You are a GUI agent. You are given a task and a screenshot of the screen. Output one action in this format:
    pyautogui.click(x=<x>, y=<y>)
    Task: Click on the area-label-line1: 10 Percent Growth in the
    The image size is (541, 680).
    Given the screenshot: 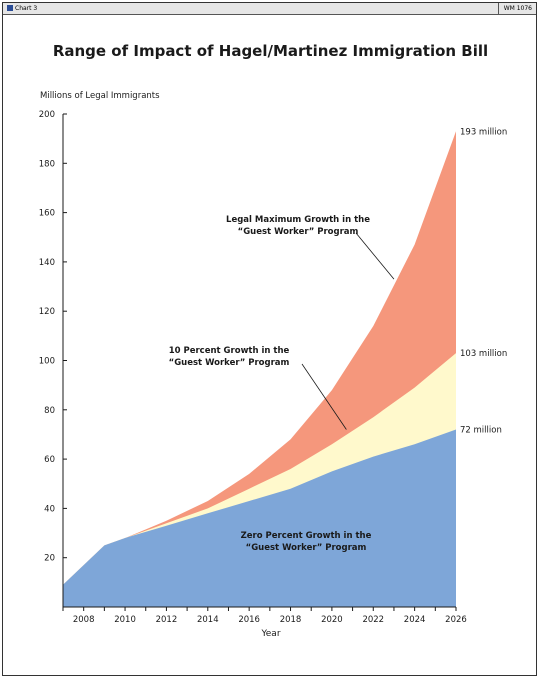 What is the action you would take?
    pyautogui.click(x=229, y=351)
    